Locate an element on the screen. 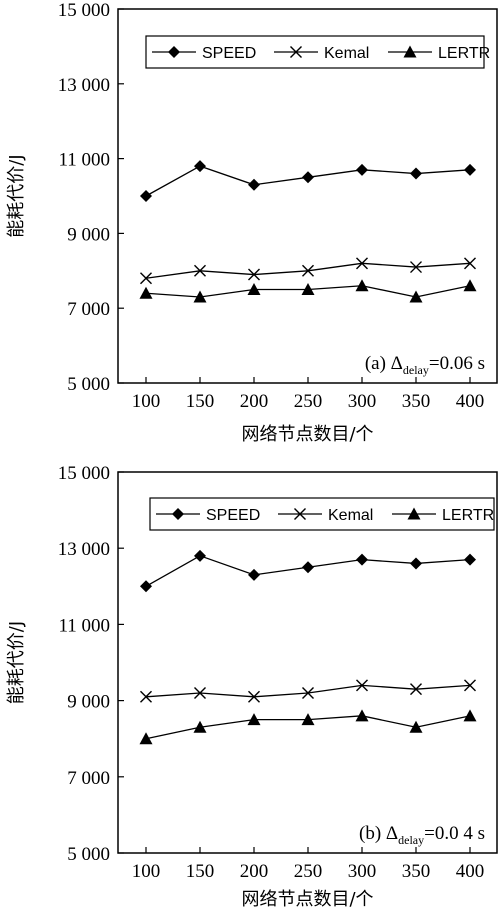 This screenshot has width=498, height=913. y-tick-label: 15 000 is located at coordinates (84, 10).